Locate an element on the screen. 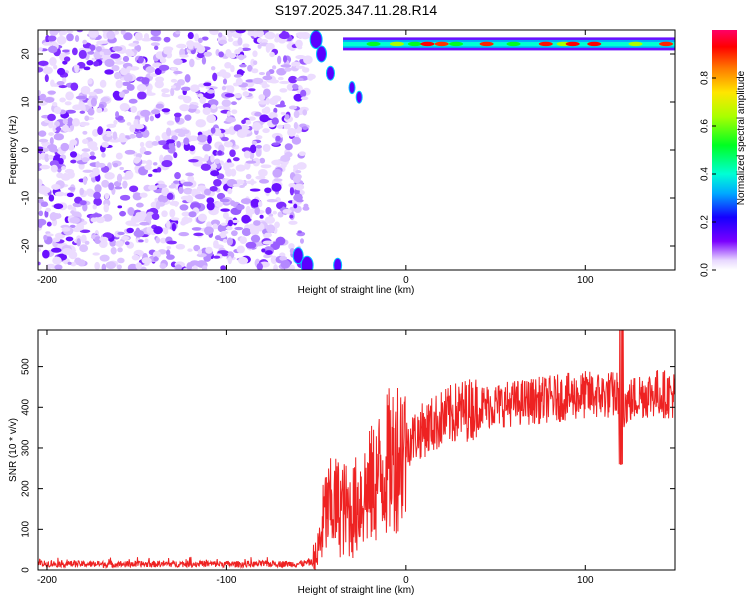 The height and width of the screenshot is (600, 750). snr-x-tick-label: 0 is located at coordinates (406, 580).